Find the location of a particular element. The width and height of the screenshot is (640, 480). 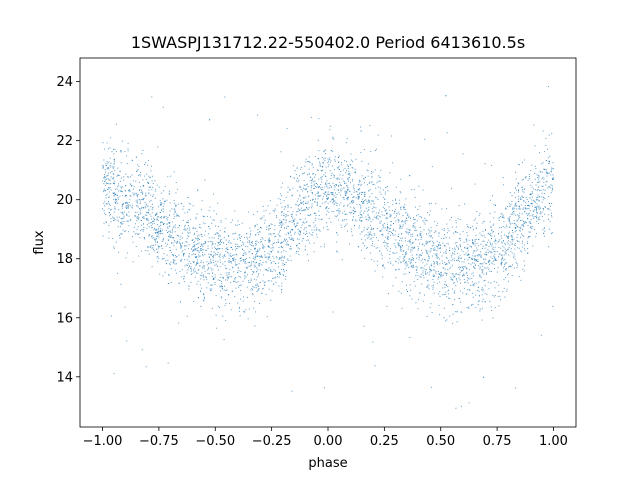

x-tick-label: 0.00 is located at coordinates (328, 441).